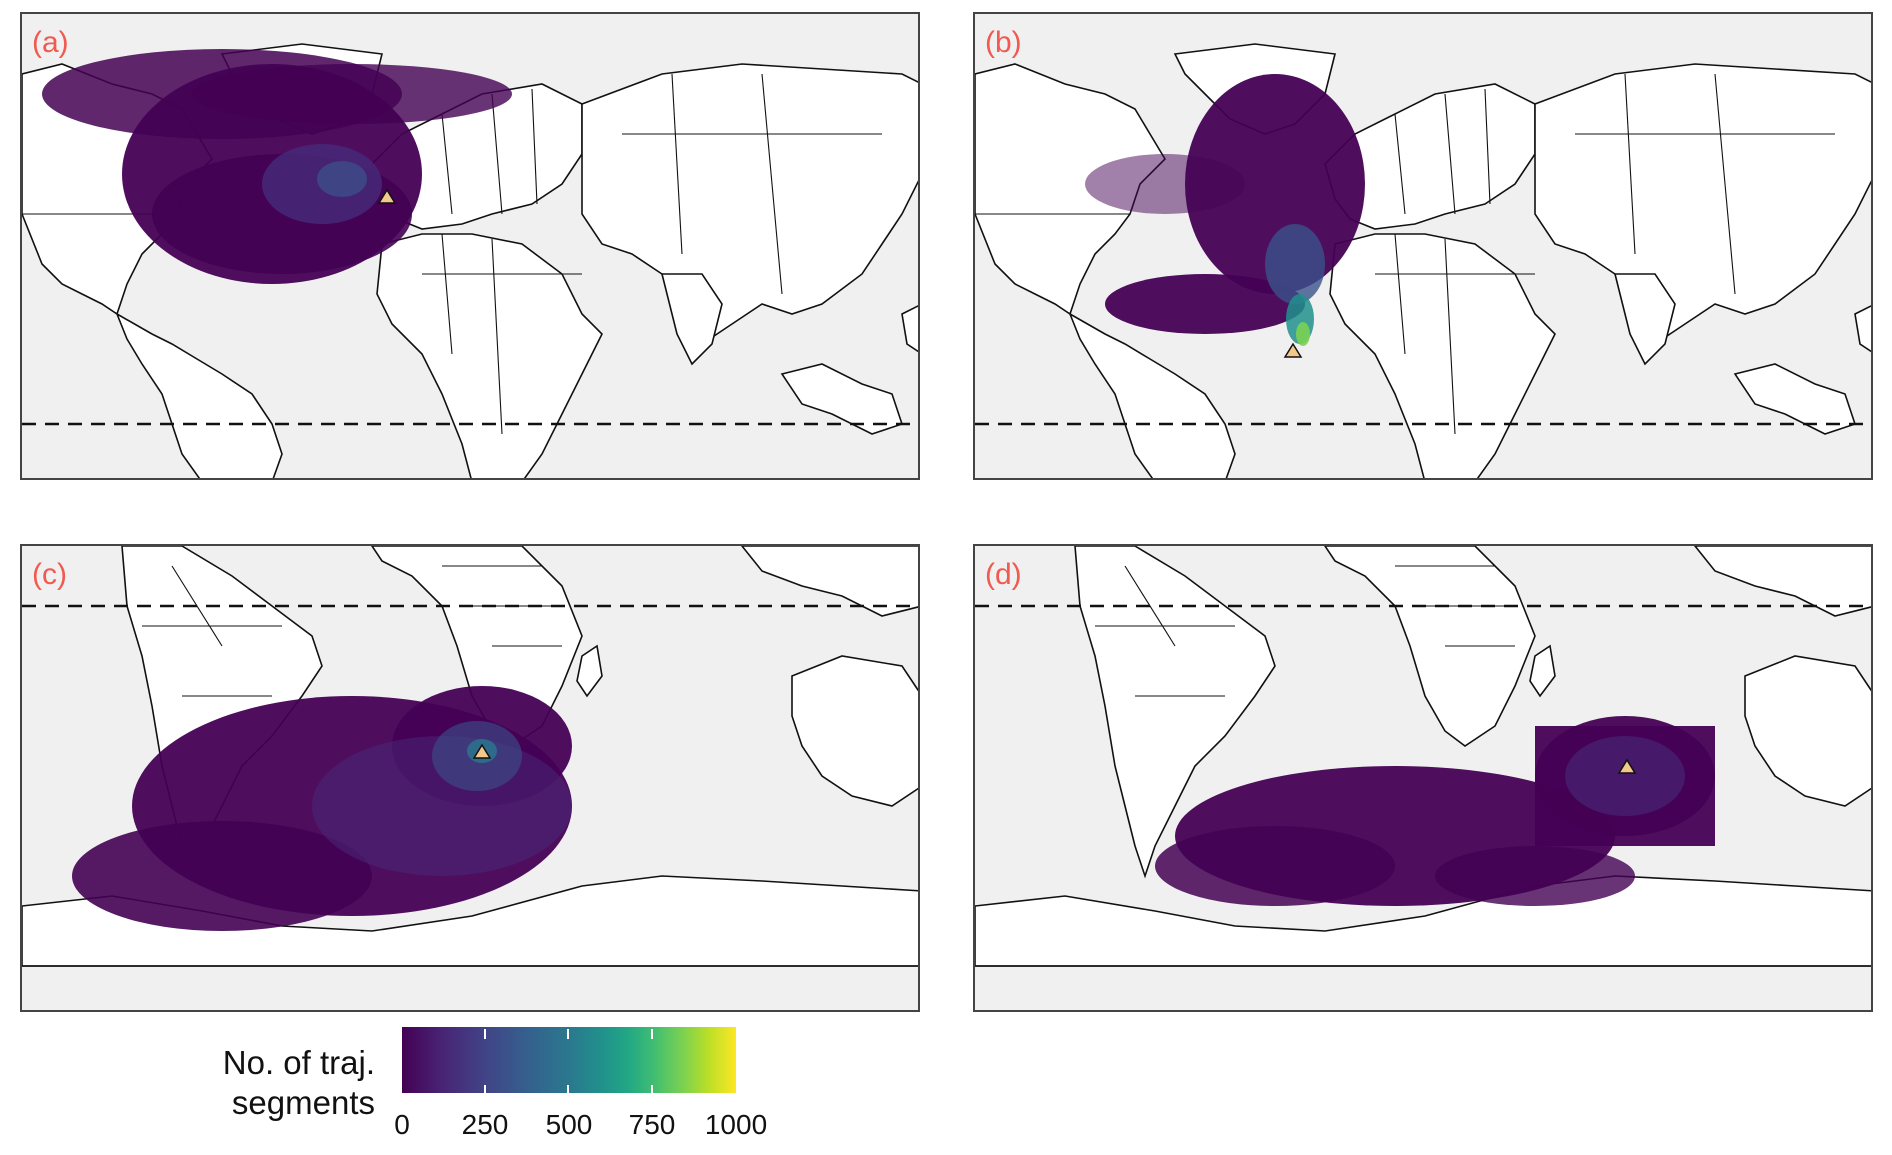  What do you see at coordinates (49, 574) in the screenshot?
I see `panel-label: (c)` at bounding box center [49, 574].